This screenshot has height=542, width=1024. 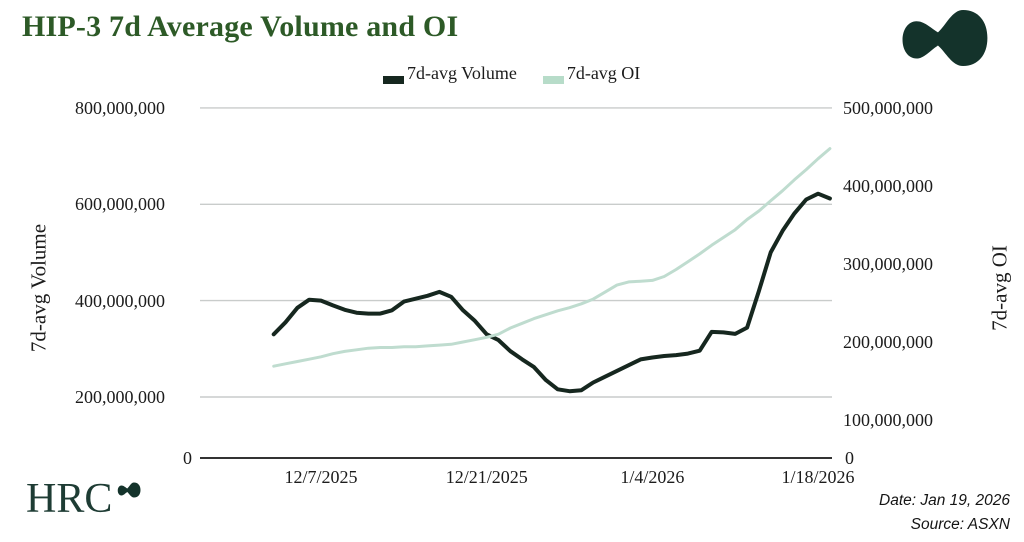 I want to click on source-annotation: Source: ASXN, so click(x=960, y=524).